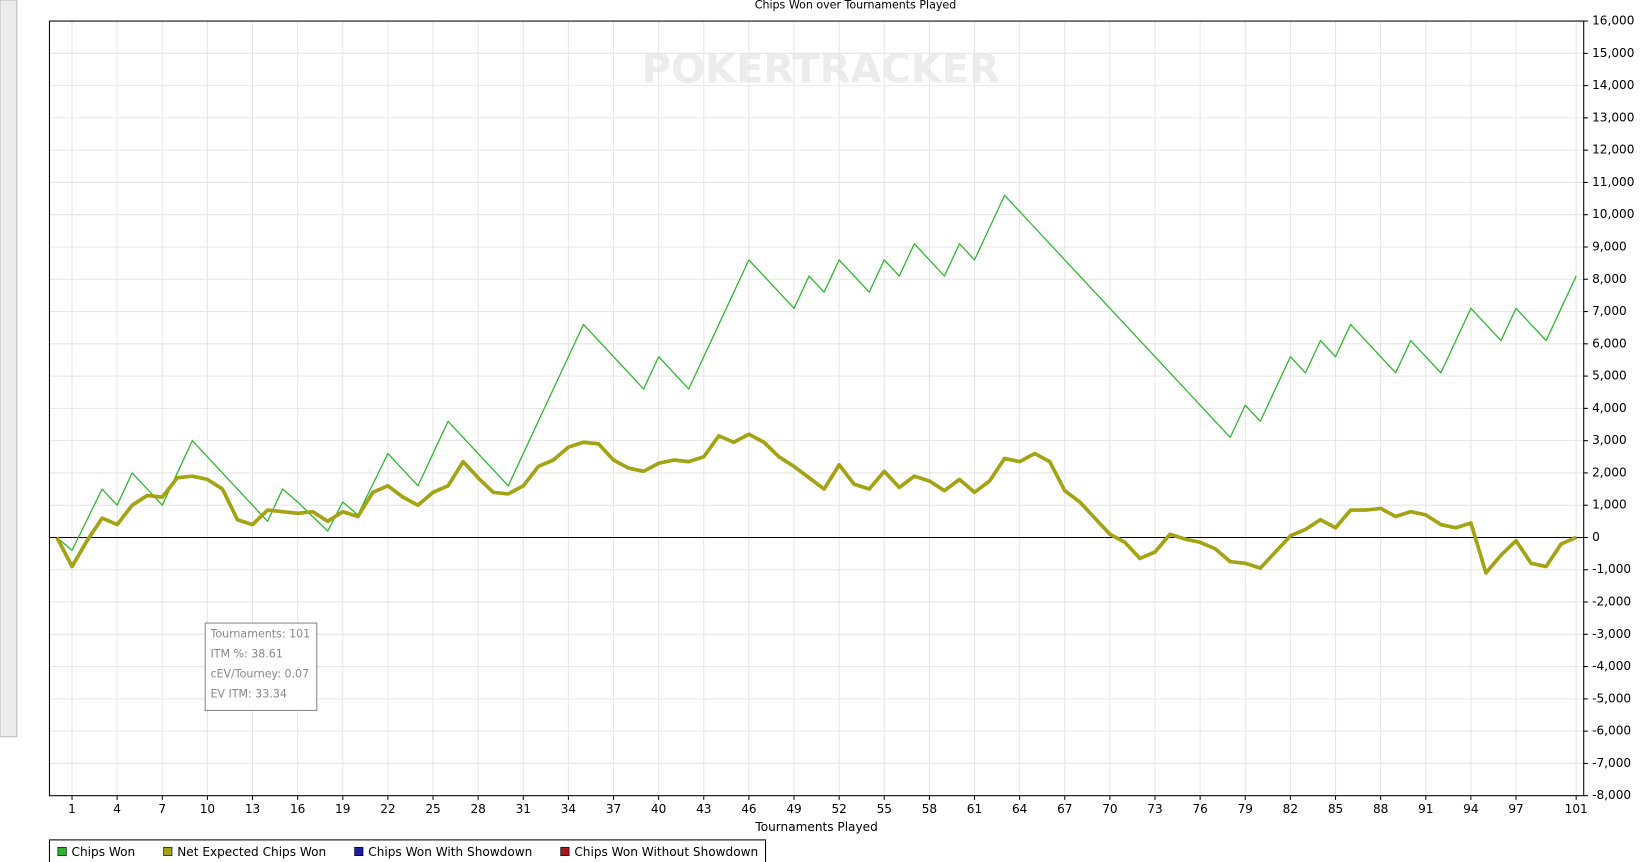  Describe the element at coordinates (613, 809) in the screenshot. I see `x-tick-label: 37` at that location.